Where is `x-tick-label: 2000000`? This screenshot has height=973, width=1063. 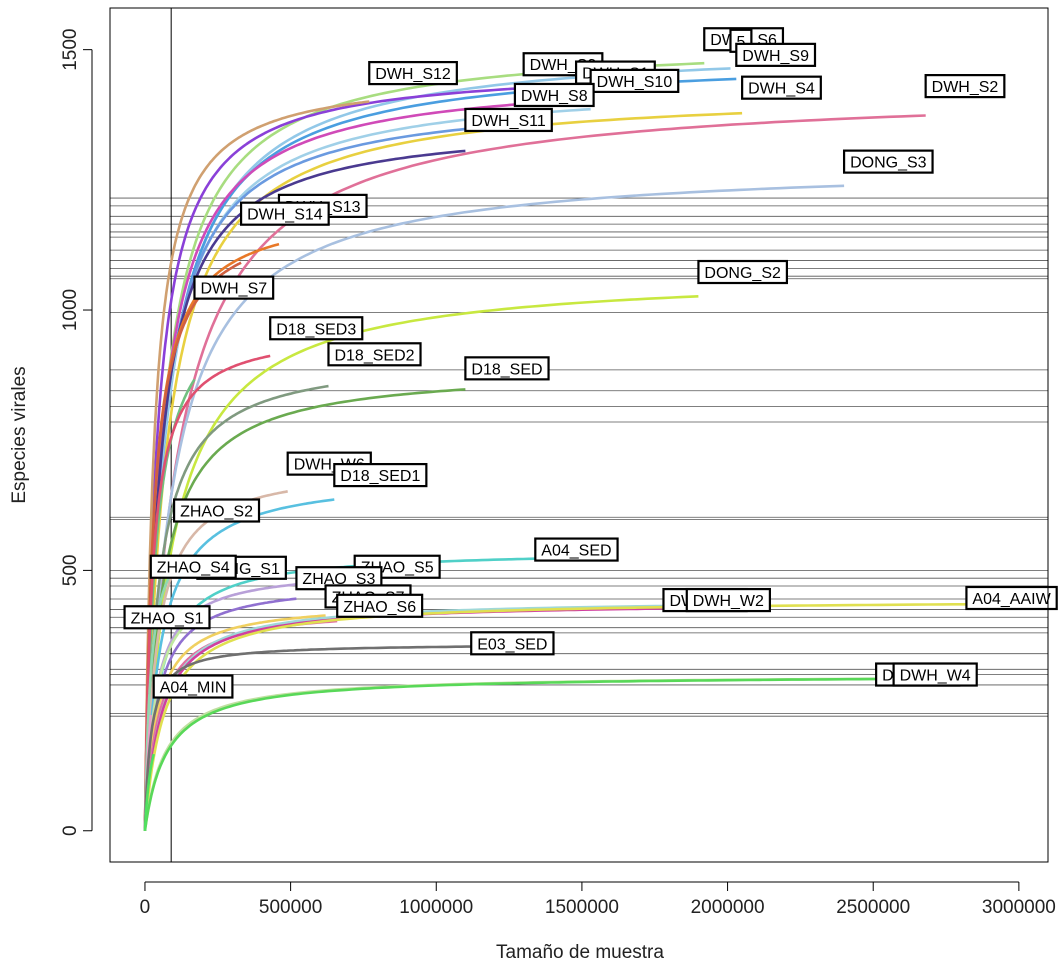 x-tick-label: 2000000 is located at coordinates (728, 907).